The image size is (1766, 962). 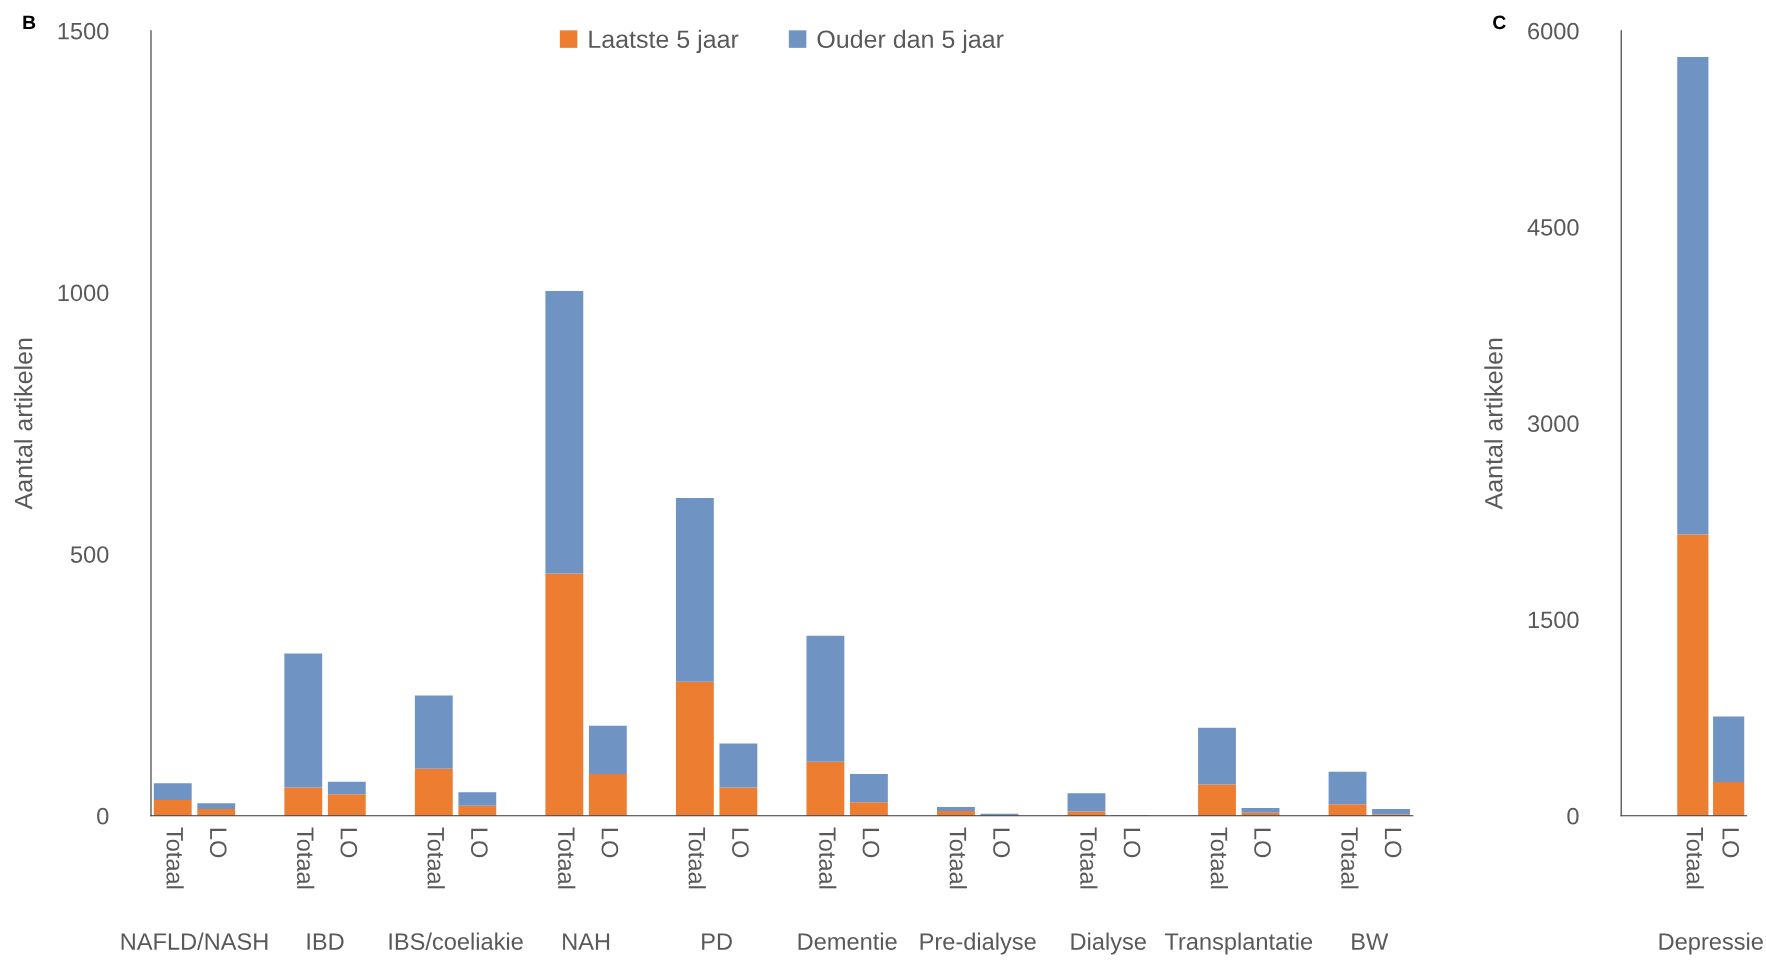 What do you see at coordinates (1238, 943) in the screenshot?
I see `text: Transplantatie` at bounding box center [1238, 943].